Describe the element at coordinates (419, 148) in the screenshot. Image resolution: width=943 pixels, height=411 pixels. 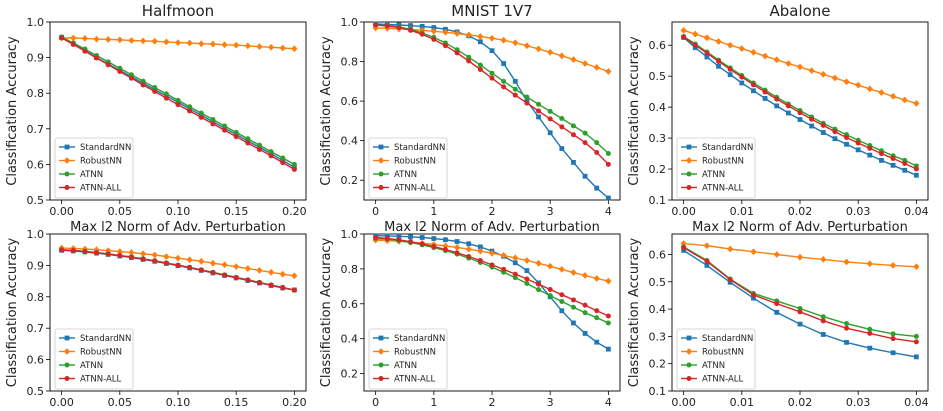
I see `legend-label: StandardNN` at that location.